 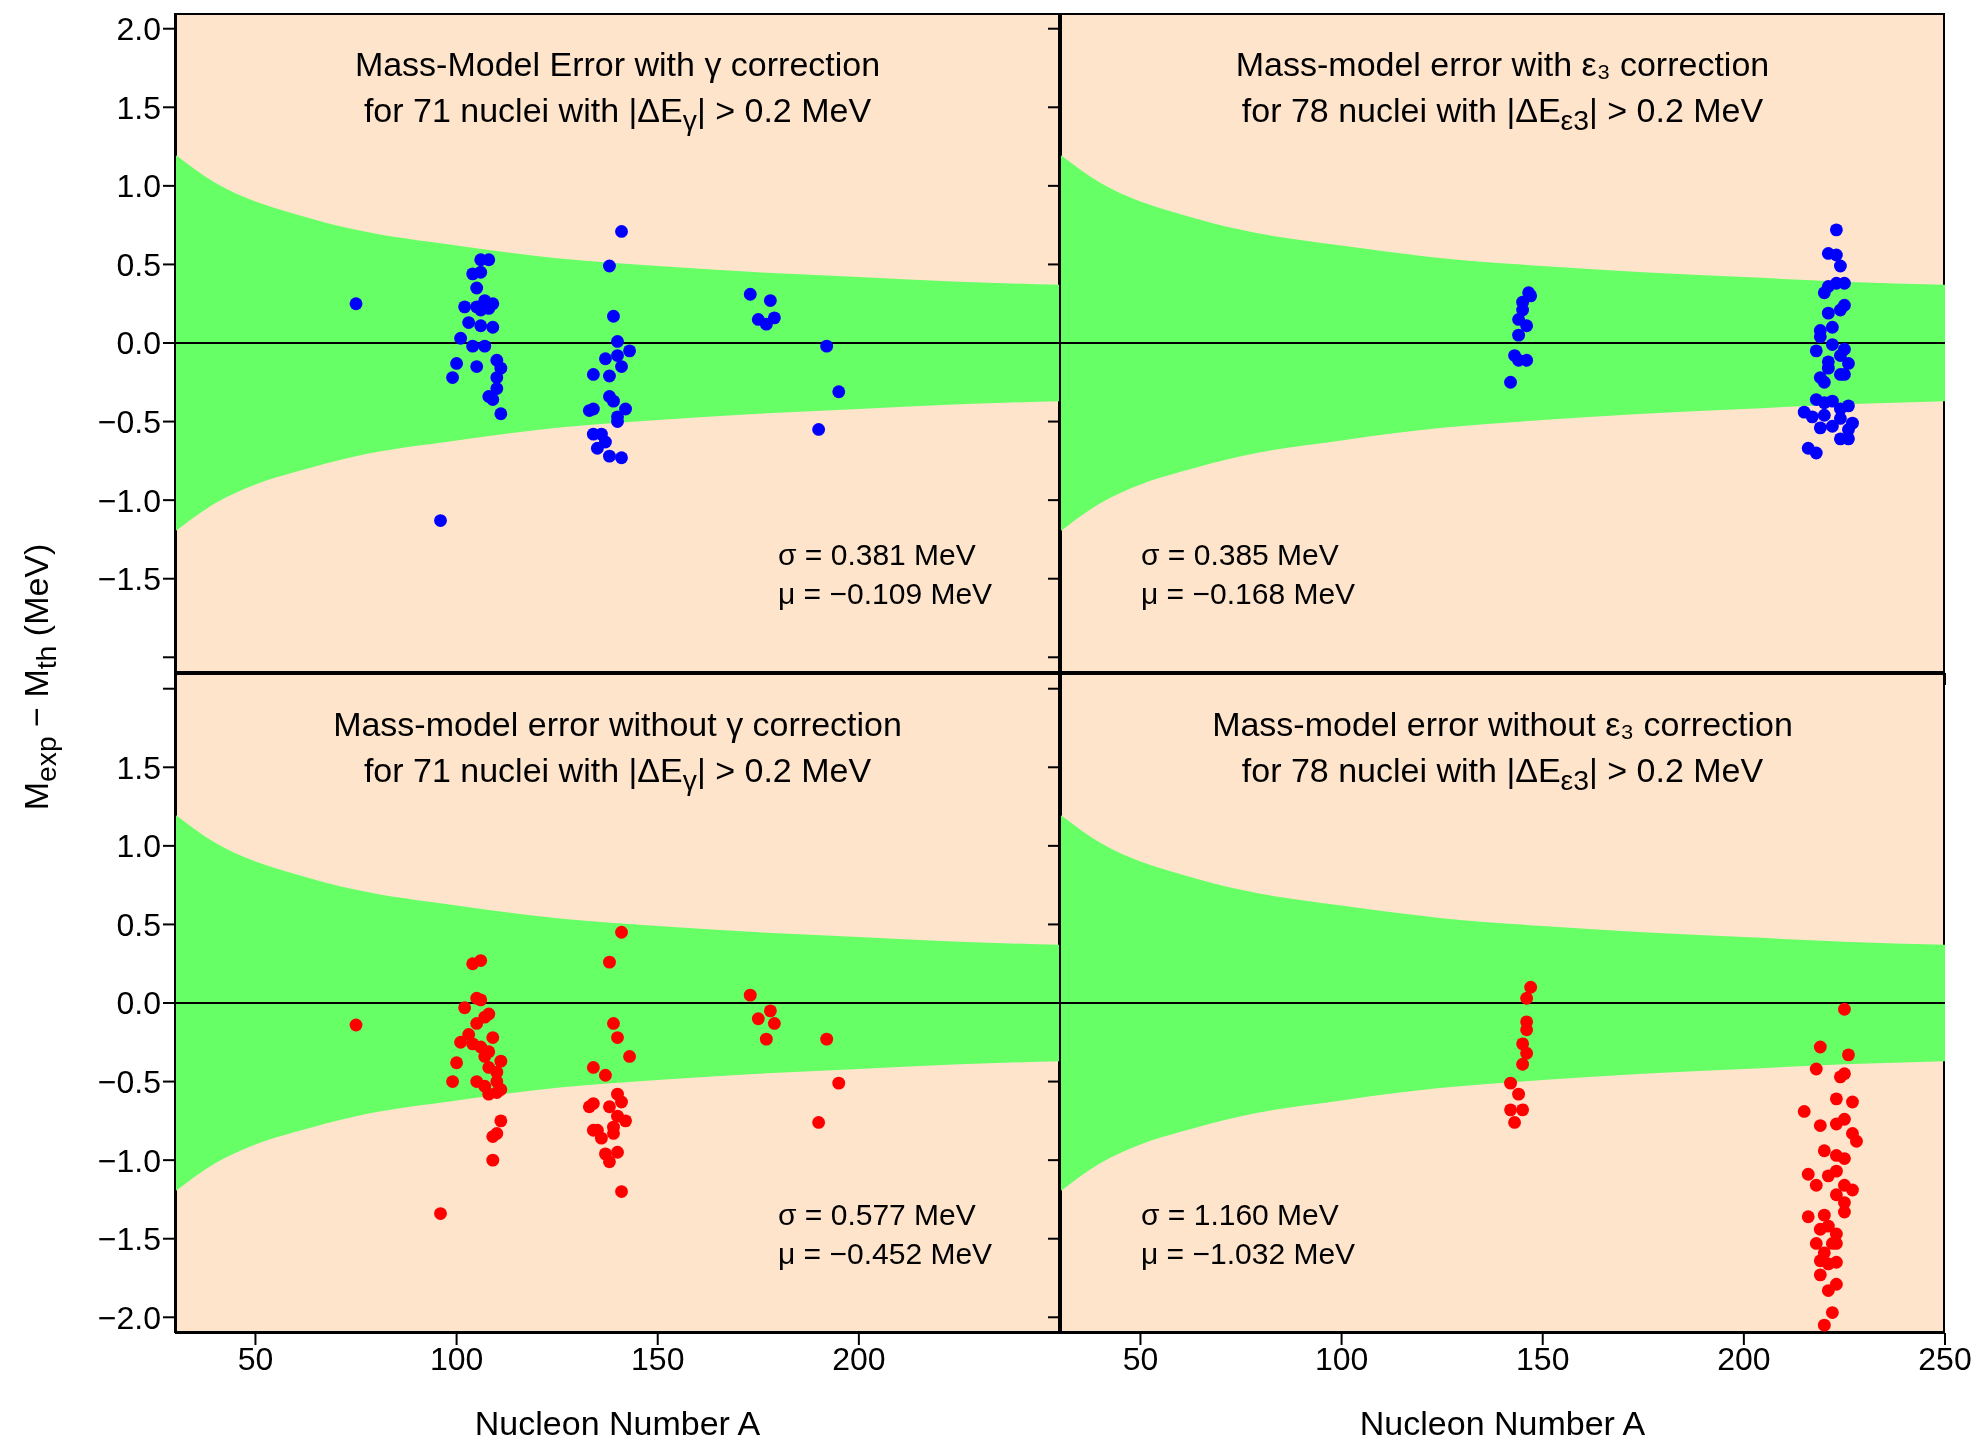 What do you see at coordinates (138, 107) in the screenshot?
I see `y-tick-label: 1.5` at bounding box center [138, 107].